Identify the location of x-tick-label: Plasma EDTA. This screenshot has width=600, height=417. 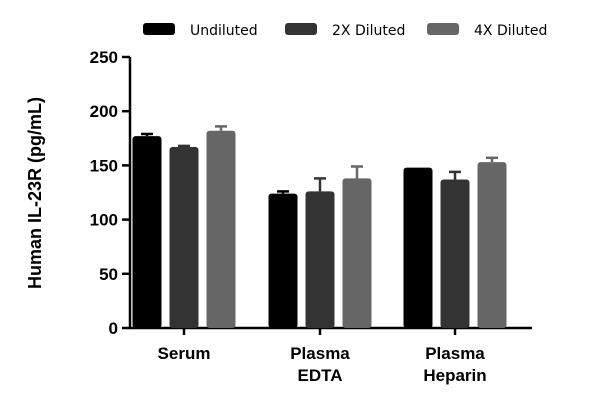
(320, 364).